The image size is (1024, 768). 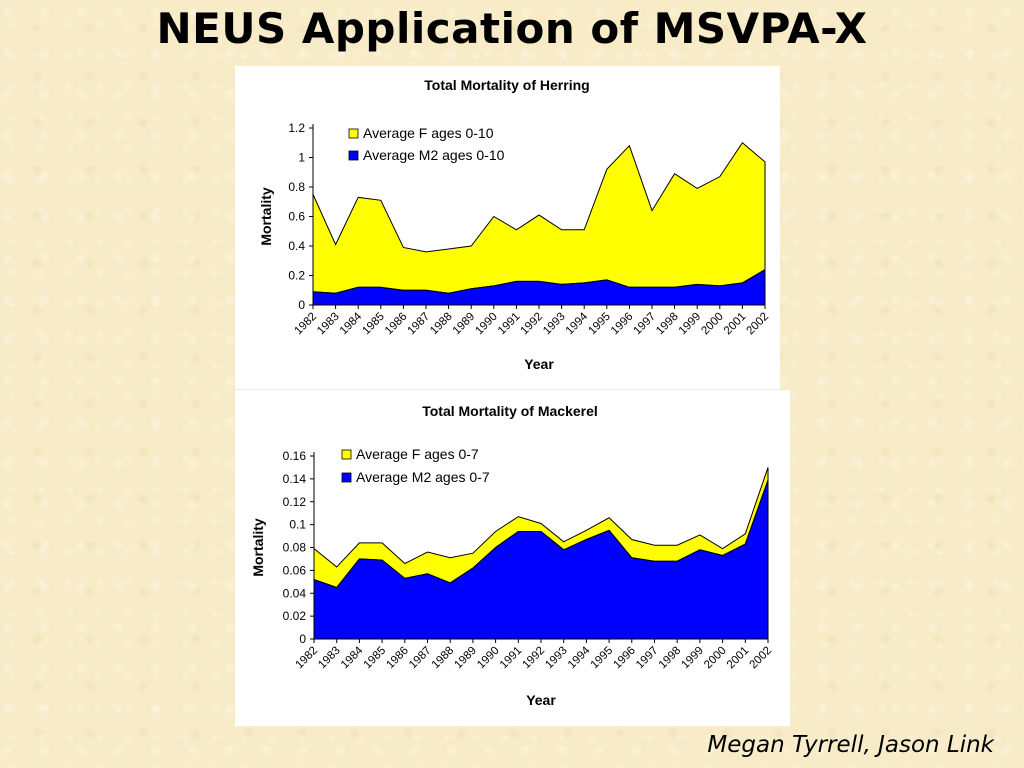 What do you see at coordinates (712, 324) in the screenshot?
I see `herring-x-tick-label: 2000` at bounding box center [712, 324].